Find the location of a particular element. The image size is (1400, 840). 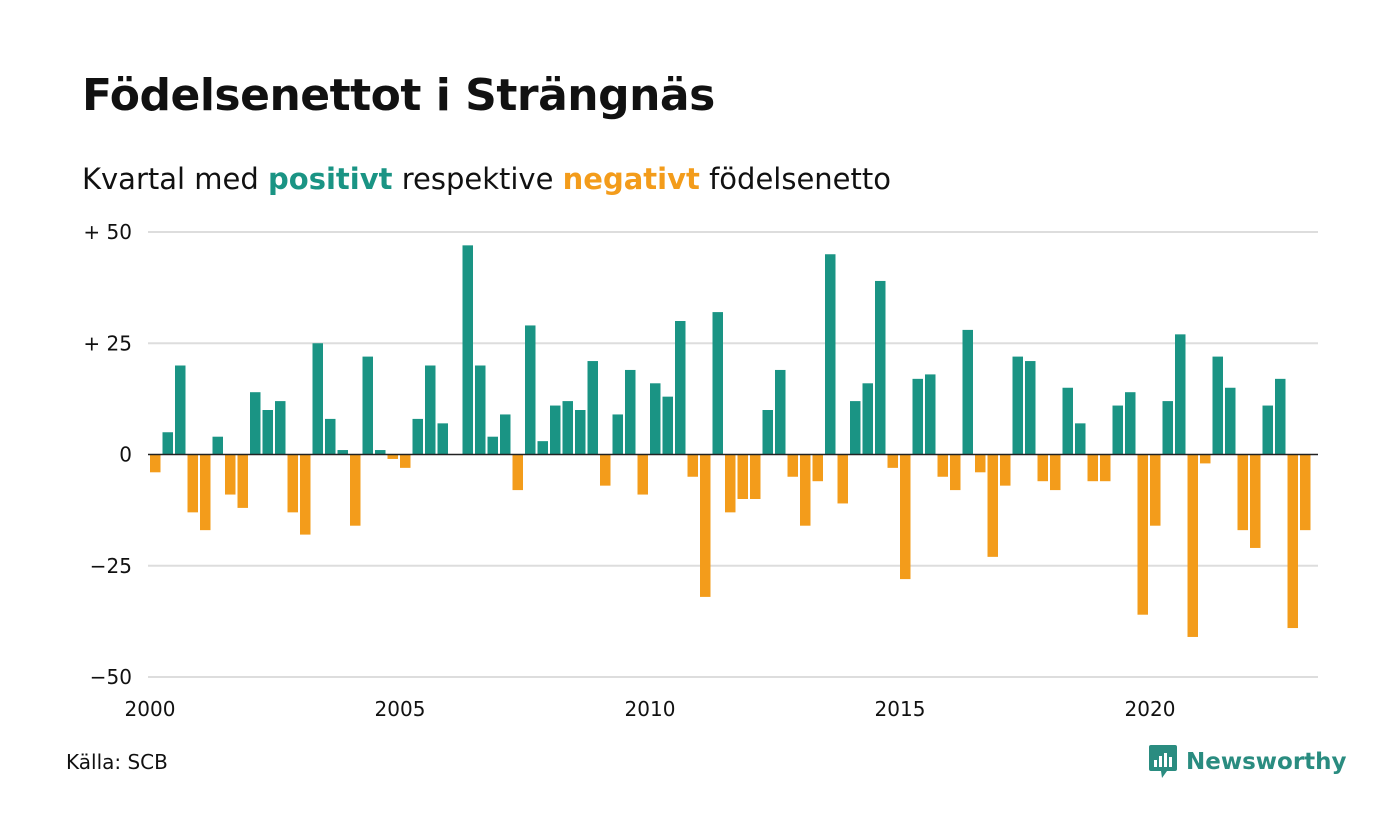

x-tick-label: 2015 is located at coordinates (900, 709).